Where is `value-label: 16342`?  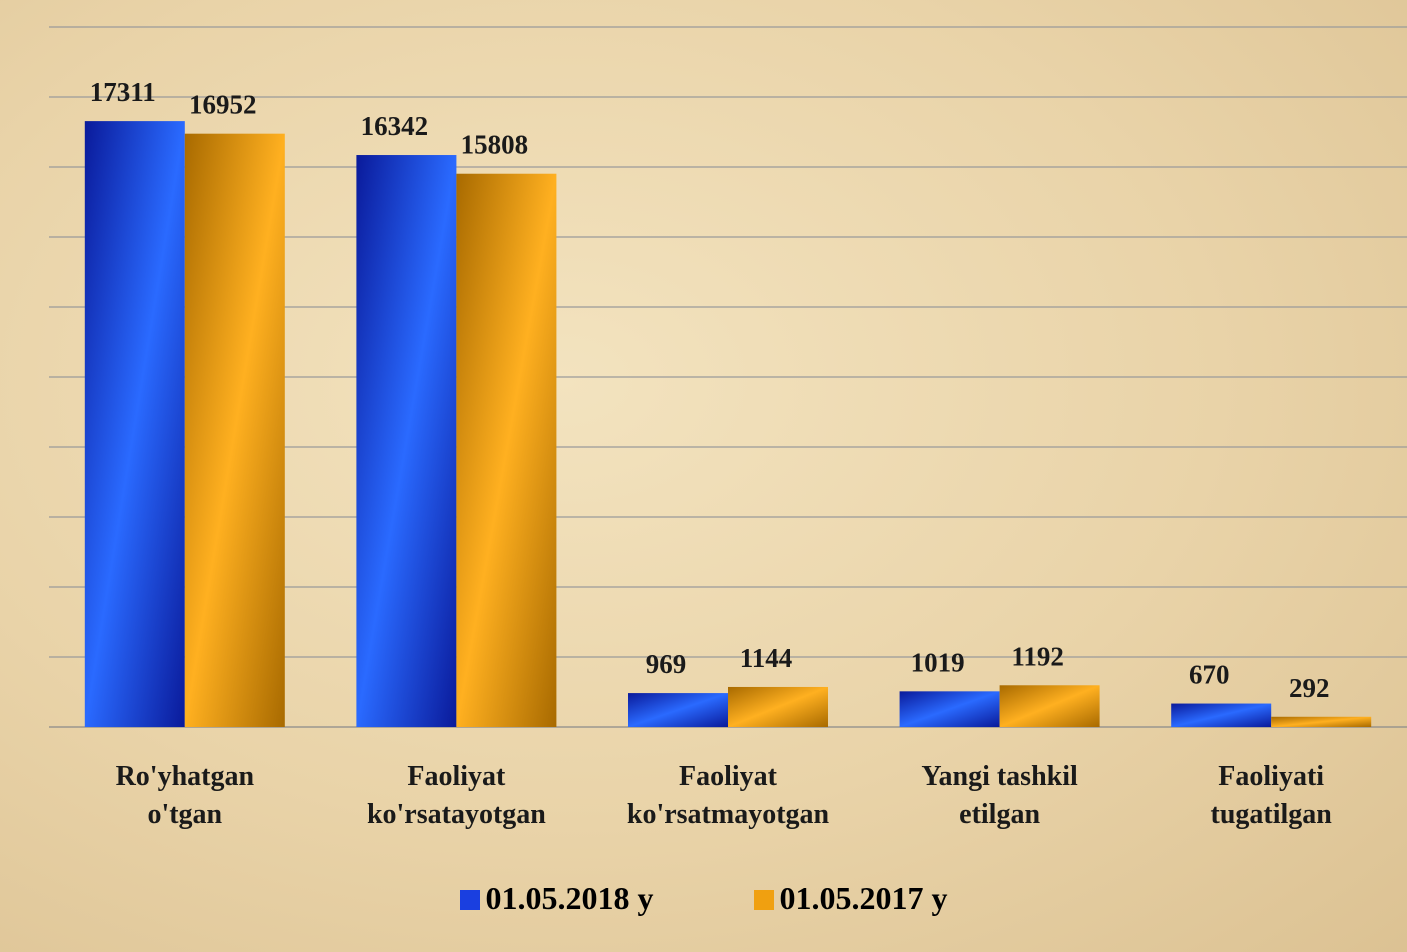 value-label: 16342 is located at coordinates (395, 126).